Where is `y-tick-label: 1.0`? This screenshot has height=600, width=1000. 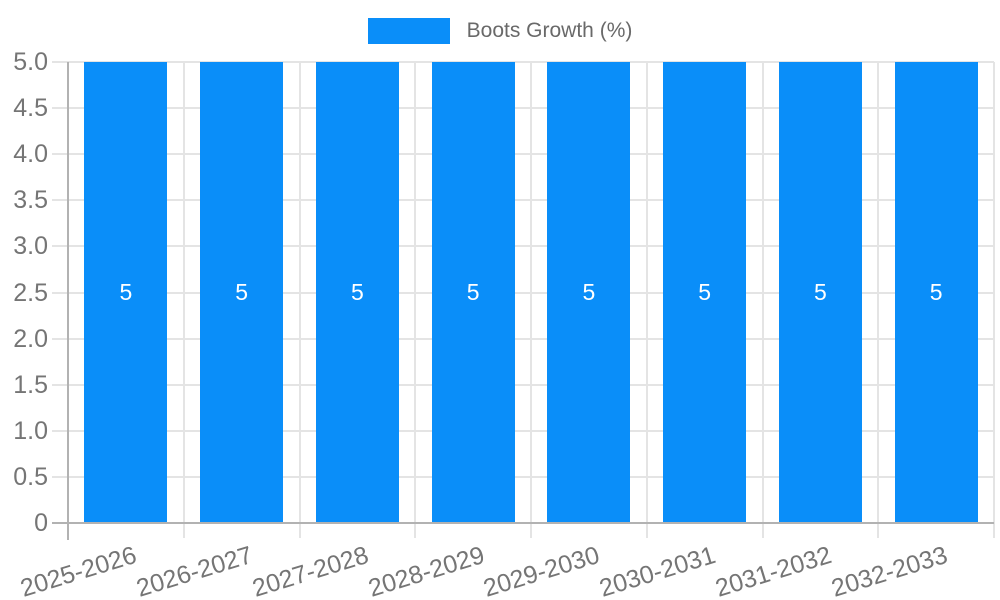 y-tick-label: 1.0 is located at coordinates (30, 430).